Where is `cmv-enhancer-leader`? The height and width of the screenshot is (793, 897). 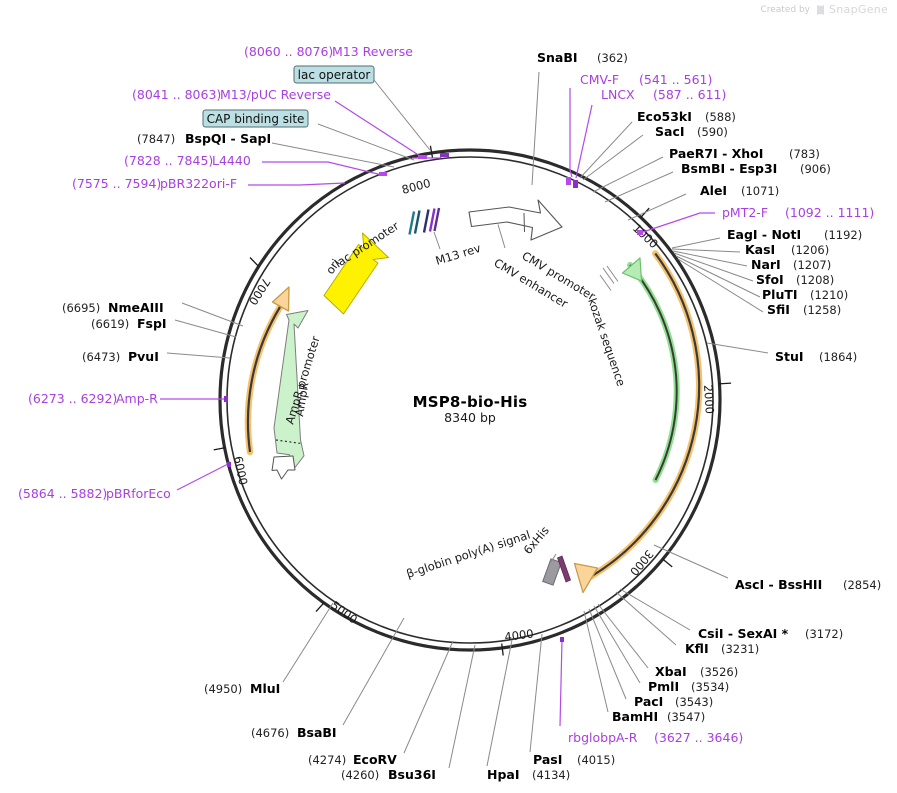
cmv-enhancer-leader is located at coordinates (501, 236).